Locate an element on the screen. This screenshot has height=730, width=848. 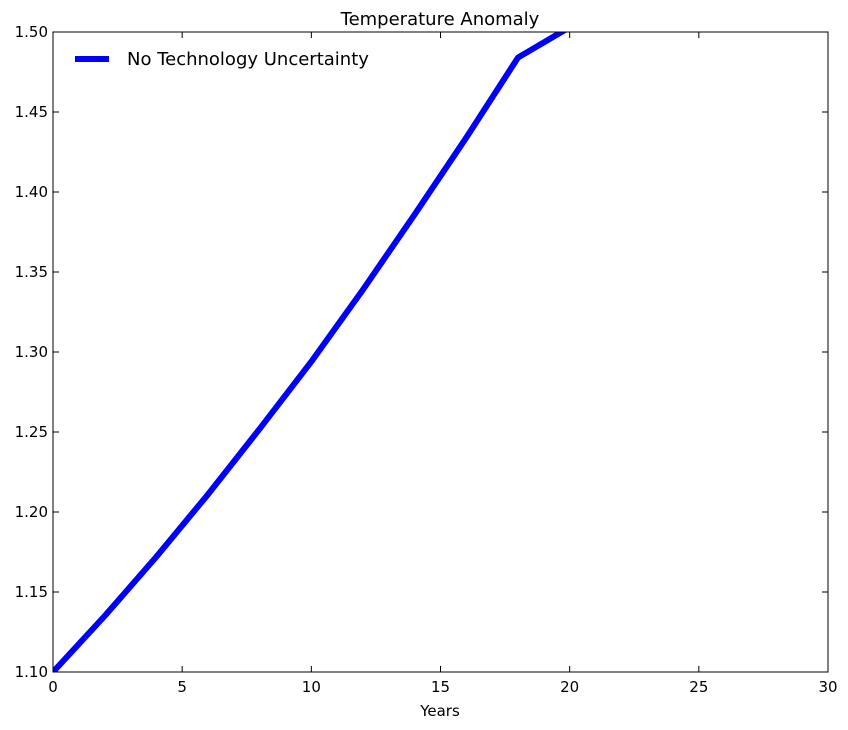
y-tick-label: 1.10 is located at coordinates (31, 672).